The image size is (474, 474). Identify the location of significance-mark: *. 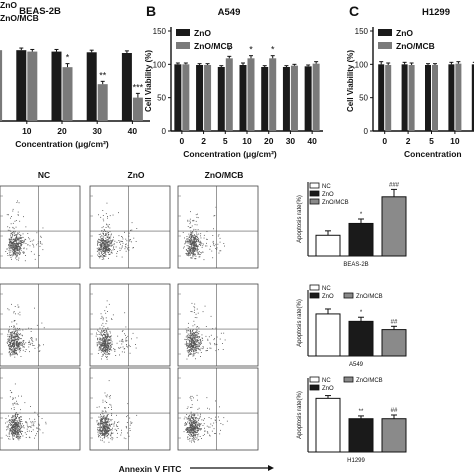
(361, 215).